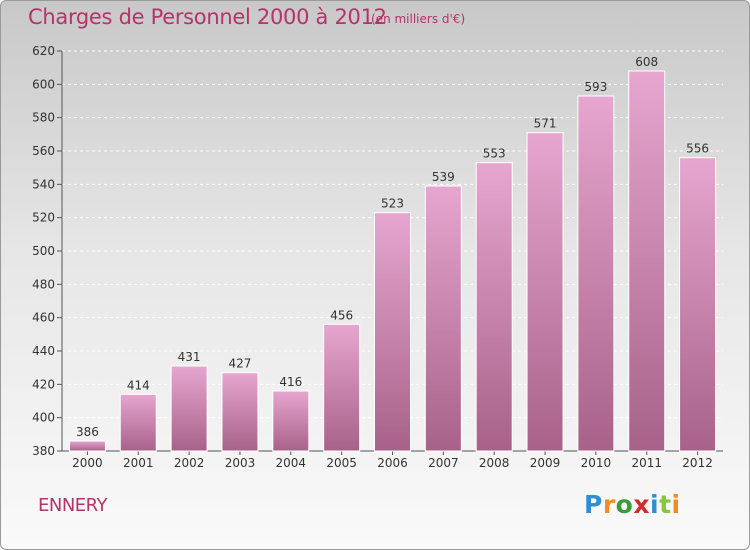 The width and height of the screenshot is (750, 550). Describe the element at coordinates (87, 463) in the screenshot. I see `x-tick-label: 2000` at that location.